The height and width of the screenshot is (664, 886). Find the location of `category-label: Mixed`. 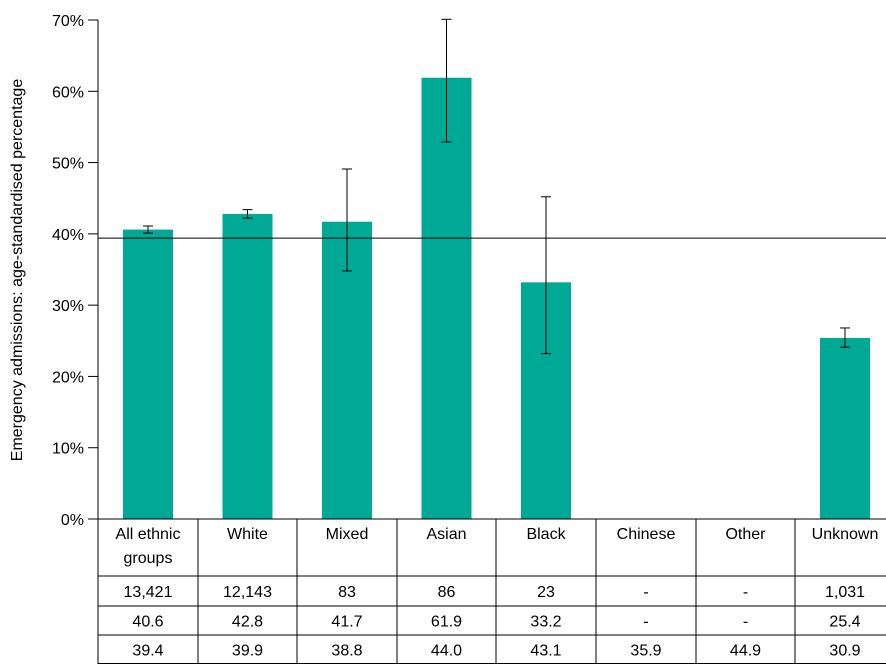

category-label: Mixed is located at coordinates (347, 534).